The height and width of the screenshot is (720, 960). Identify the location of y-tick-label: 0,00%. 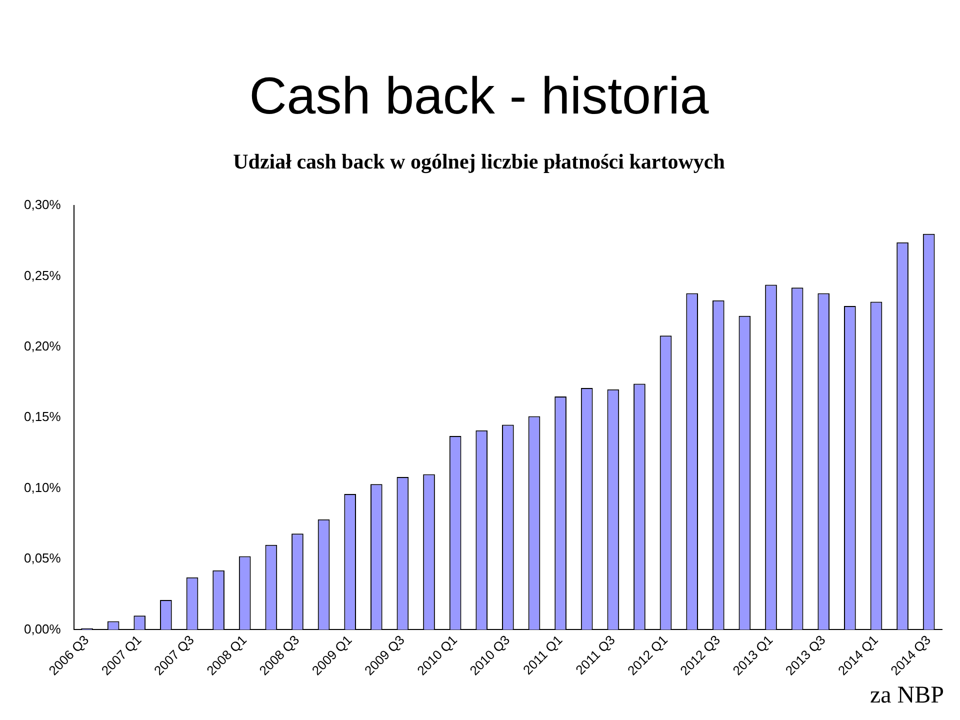
(43, 628).